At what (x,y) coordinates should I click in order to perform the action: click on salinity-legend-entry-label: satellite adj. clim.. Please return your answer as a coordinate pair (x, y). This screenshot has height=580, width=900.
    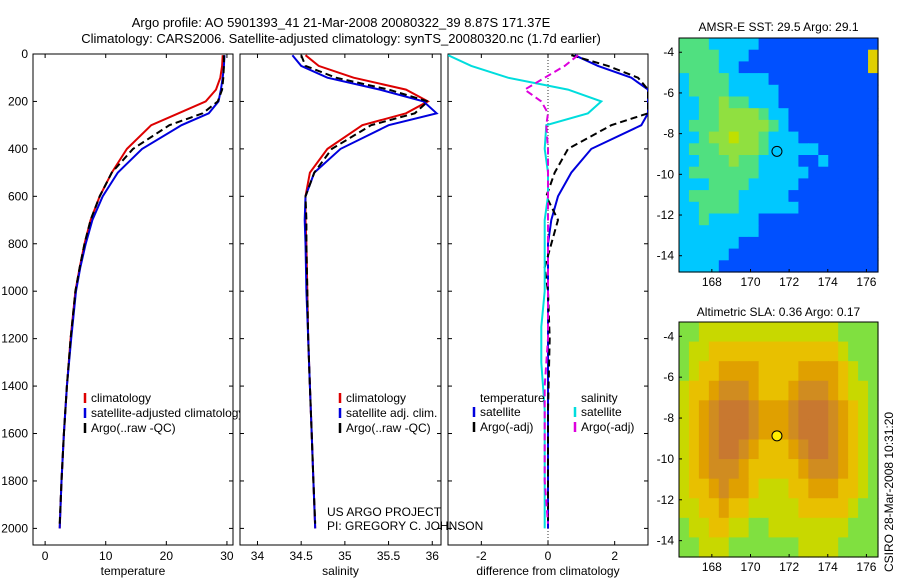
    Looking at the image, I should click on (391, 413).